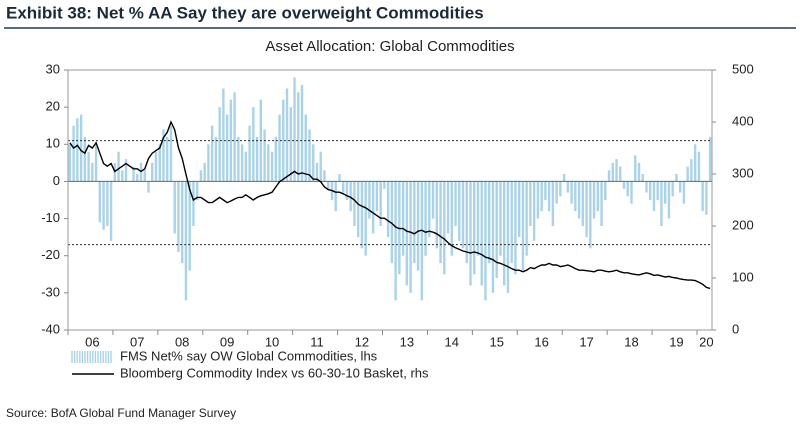 The height and width of the screenshot is (429, 800). What do you see at coordinates (676, 341) in the screenshot?
I see `x-tick-label: 19` at bounding box center [676, 341].